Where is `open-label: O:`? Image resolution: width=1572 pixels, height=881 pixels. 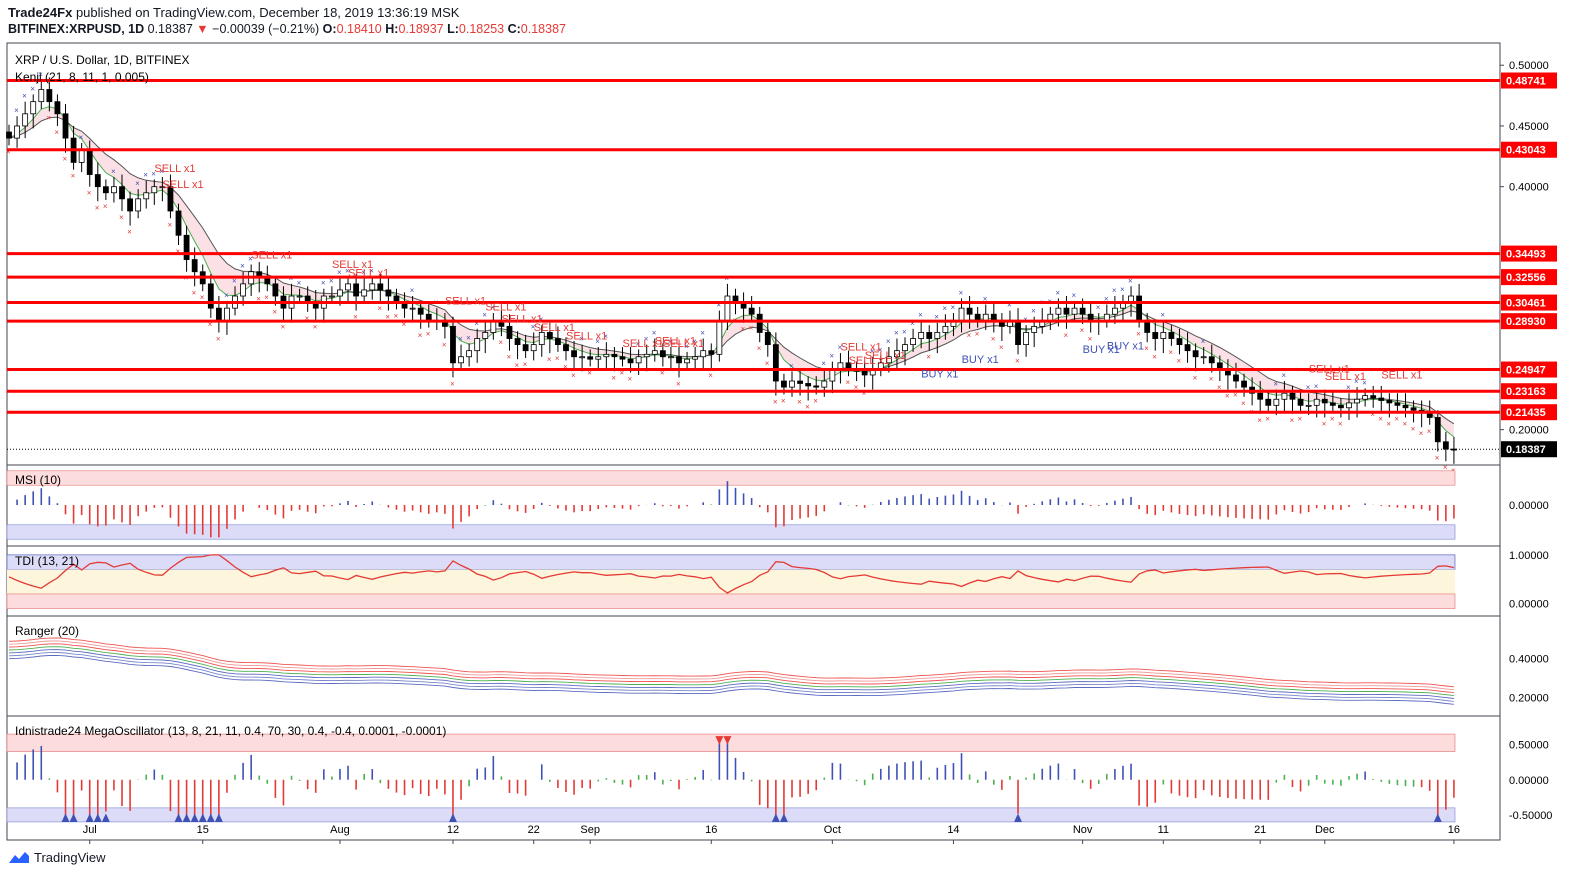 open-label: O: is located at coordinates (329, 29).